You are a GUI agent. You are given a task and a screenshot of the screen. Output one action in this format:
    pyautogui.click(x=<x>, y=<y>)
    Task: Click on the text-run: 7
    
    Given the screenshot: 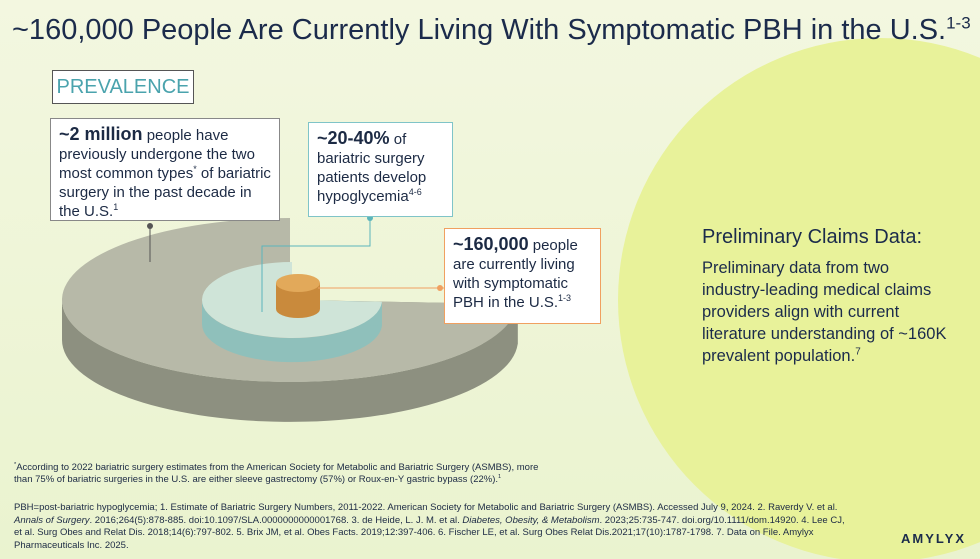 What is the action you would take?
    pyautogui.click(x=858, y=352)
    